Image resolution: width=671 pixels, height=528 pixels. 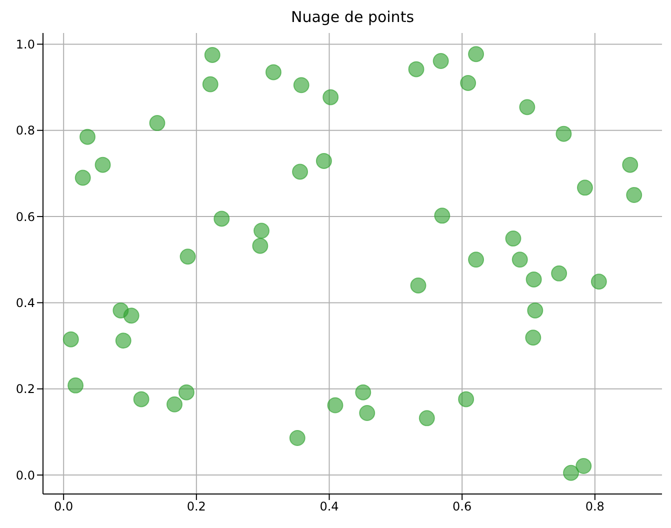 What do you see at coordinates (25, 389) in the screenshot?
I see `y-tick-label: 0.2` at bounding box center [25, 389].